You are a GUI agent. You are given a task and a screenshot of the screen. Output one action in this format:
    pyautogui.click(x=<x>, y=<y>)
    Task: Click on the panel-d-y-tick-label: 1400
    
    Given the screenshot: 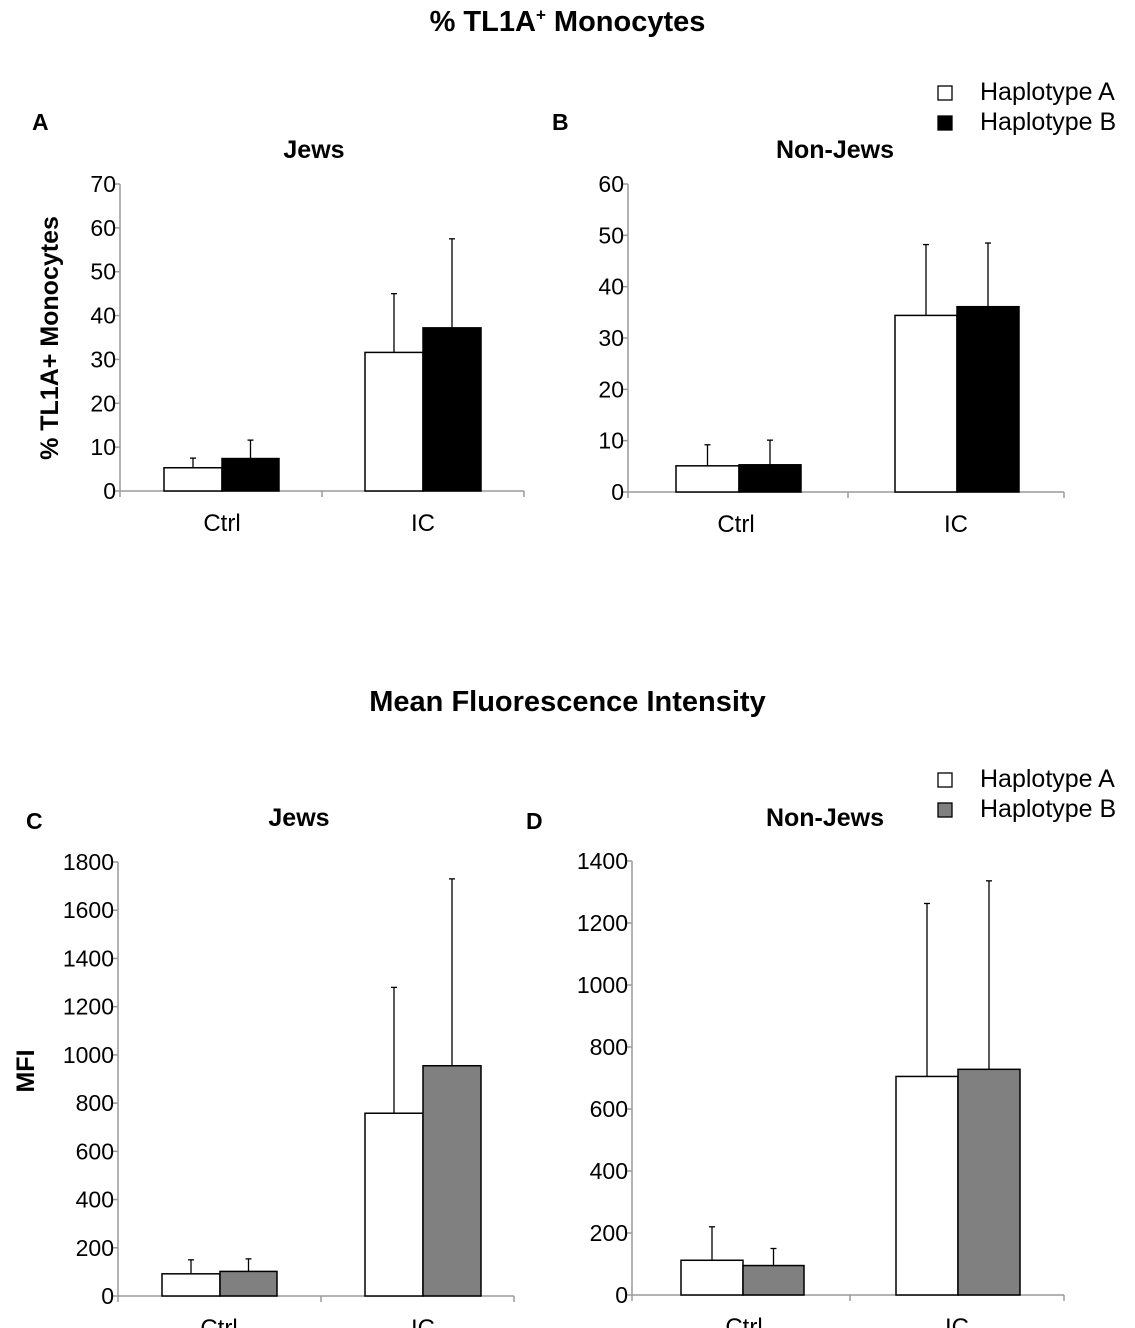 What is the action you would take?
    pyautogui.click(x=602, y=861)
    